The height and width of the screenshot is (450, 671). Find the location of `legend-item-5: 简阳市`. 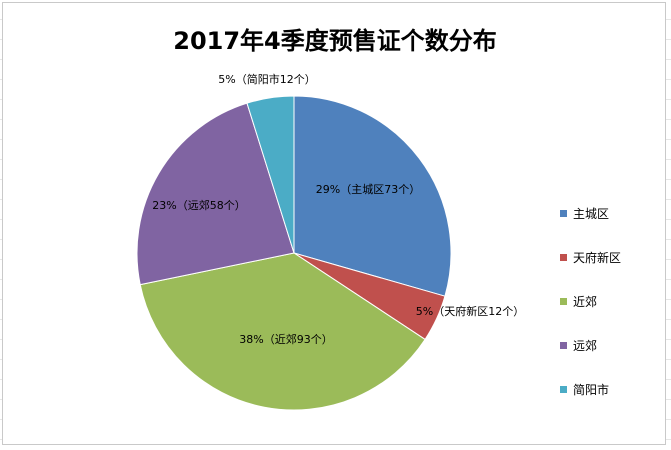

legend-item-5: 简阳市 is located at coordinates (610, 389).